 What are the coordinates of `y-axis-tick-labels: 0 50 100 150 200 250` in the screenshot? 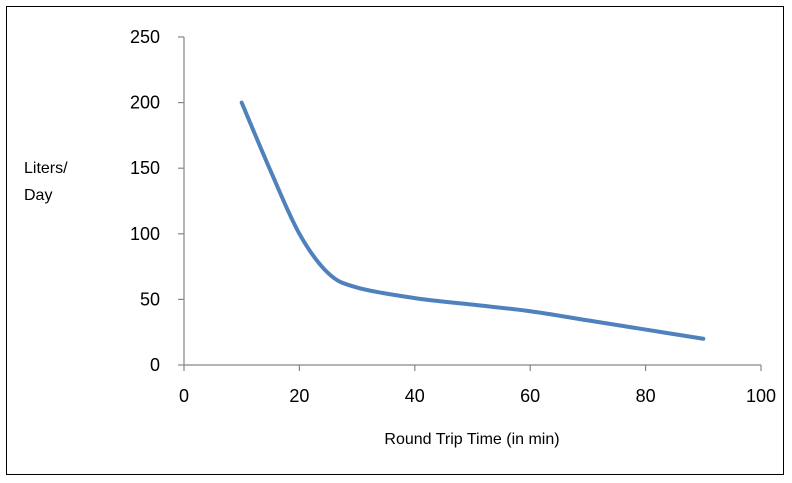 It's located at (145, 201).